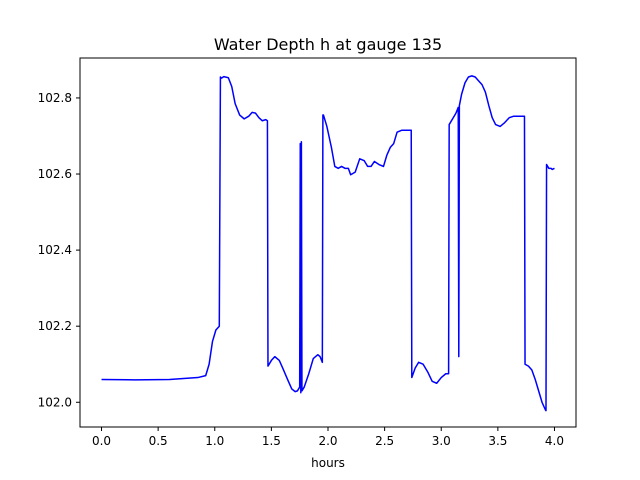  Describe the element at coordinates (497, 441) in the screenshot. I see `x-tick-label: 3.5` at that location.